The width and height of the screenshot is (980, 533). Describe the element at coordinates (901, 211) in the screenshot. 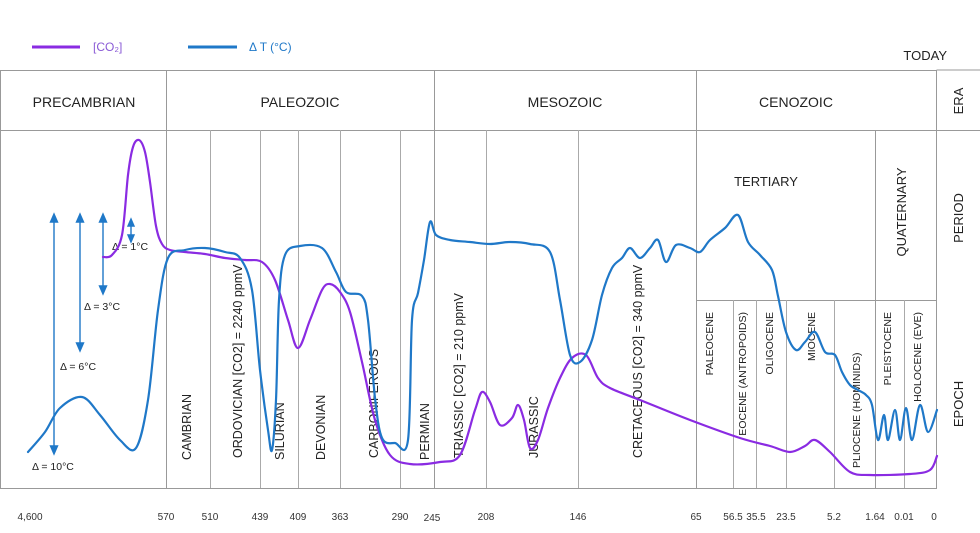

I see `quaternary-label: QUATERNARY` at that location.